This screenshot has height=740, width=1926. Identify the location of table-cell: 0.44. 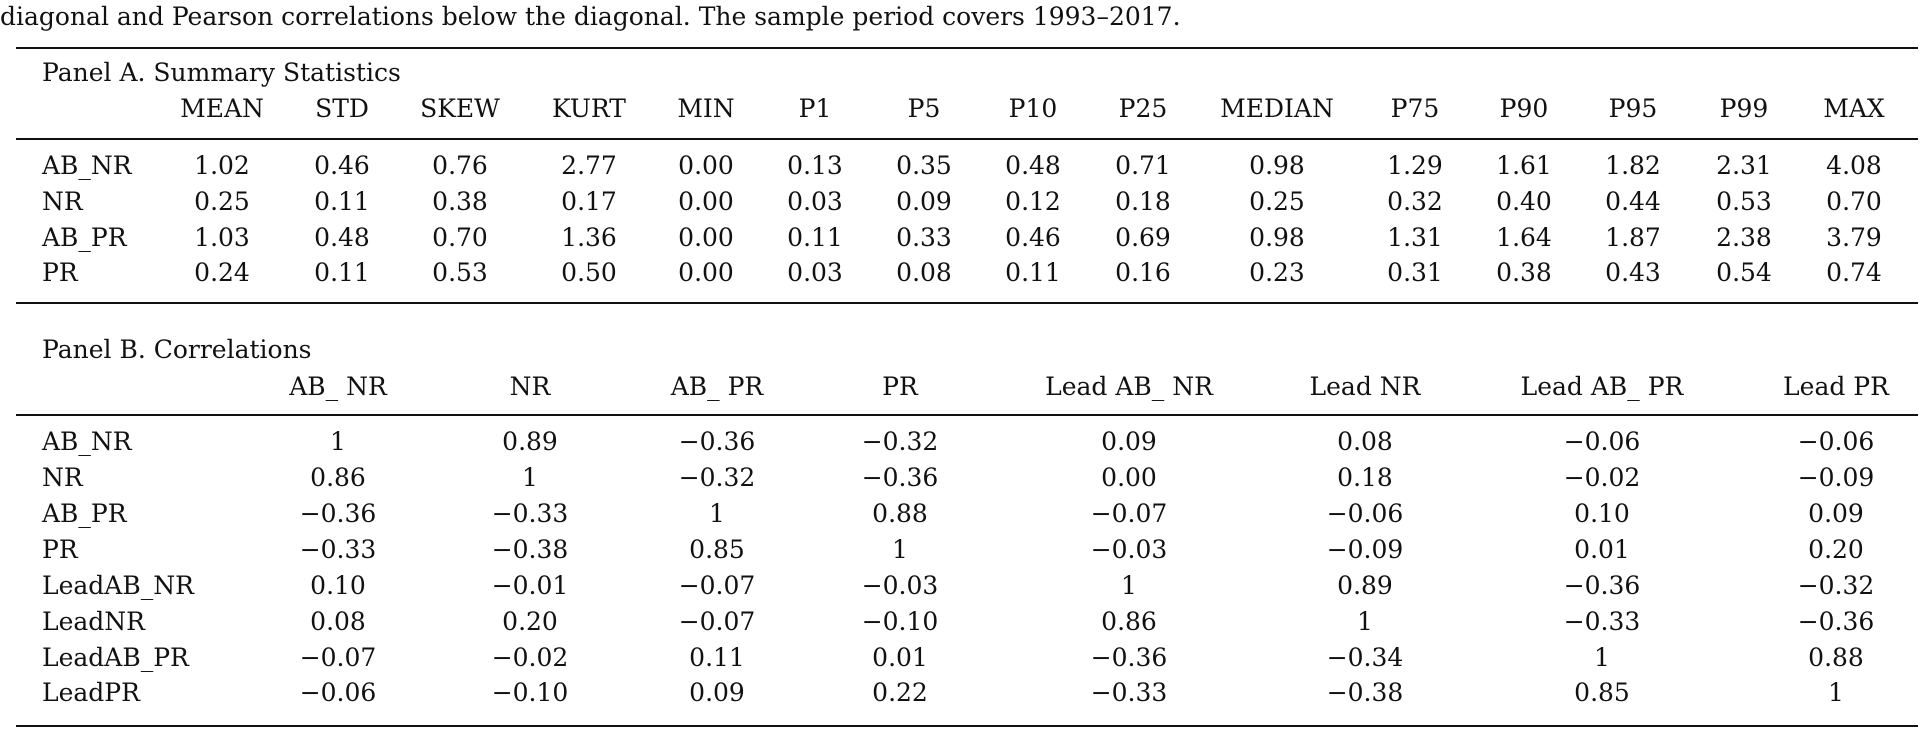
(1633, 201).